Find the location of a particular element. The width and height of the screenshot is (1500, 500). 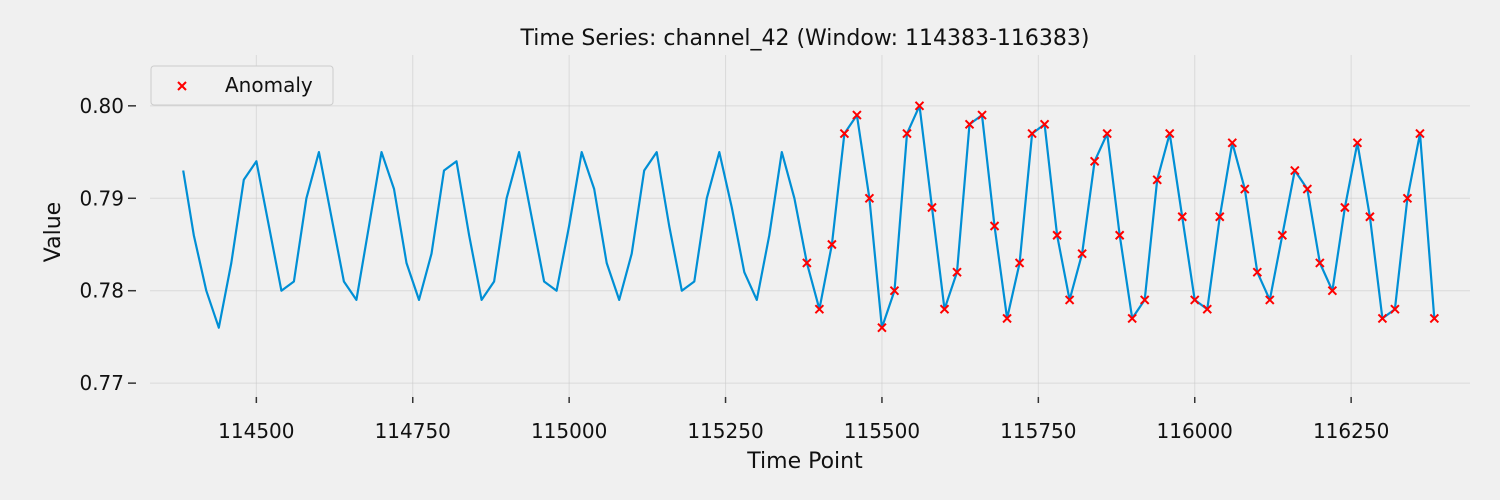

legend-label-anomaly: Anomaly is located at coordinates (269, 85).